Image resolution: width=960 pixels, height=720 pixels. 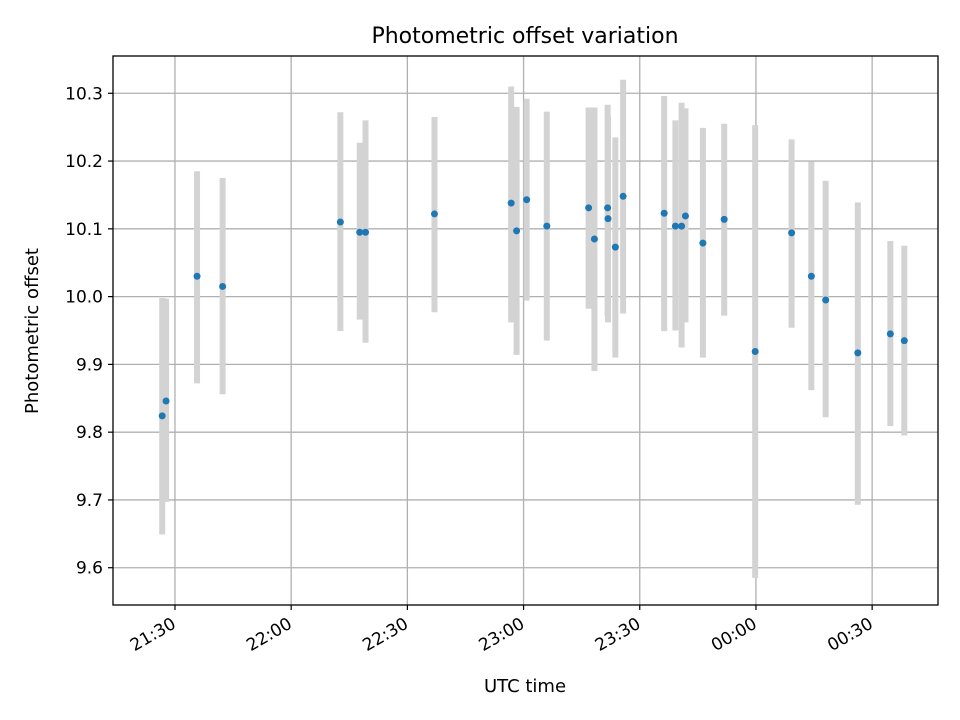 What do you see at coordinates (525, 686) in the screenshot?
I see `x-axis-title: UTC time` at bounding box center [525, 686].